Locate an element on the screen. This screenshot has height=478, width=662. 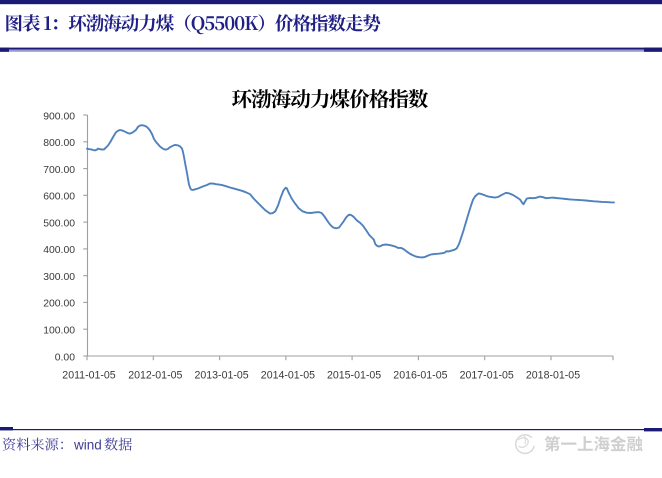
svg-text: 2018-01-05 is located at coordinates (553, 376).